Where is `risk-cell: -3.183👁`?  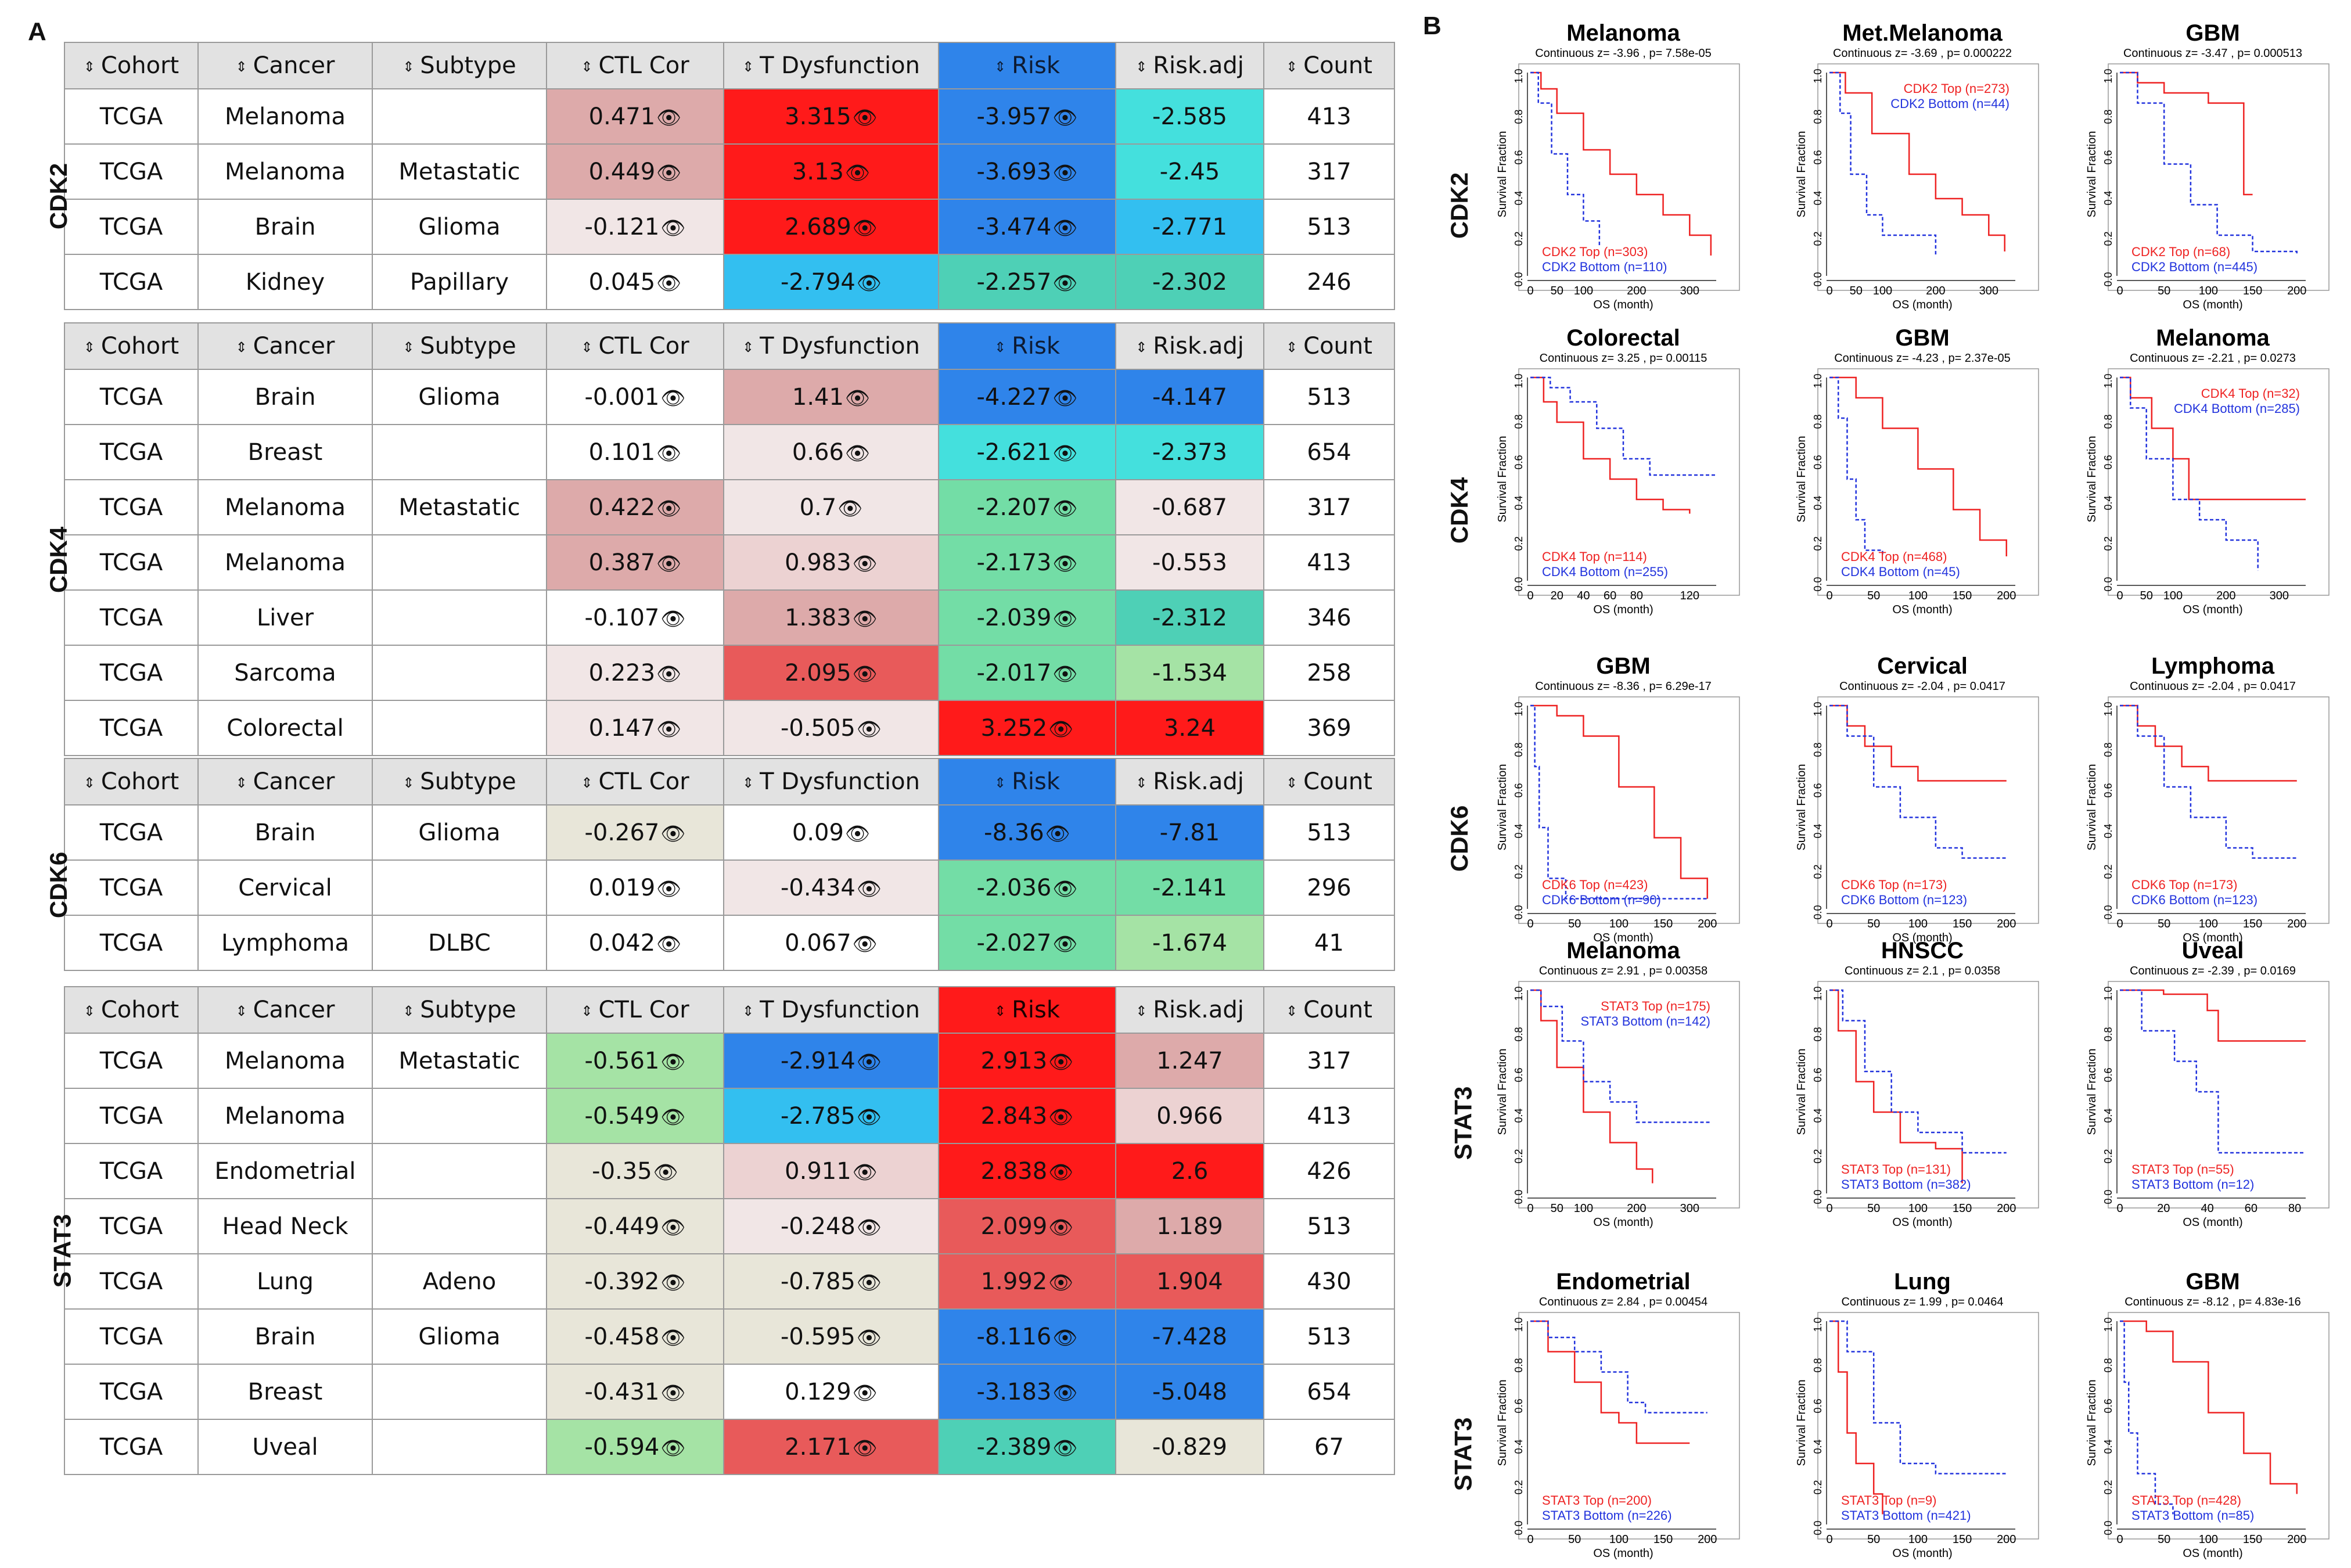
risk-cell: -3.183👁 is located at coordinates (1027, 1392).